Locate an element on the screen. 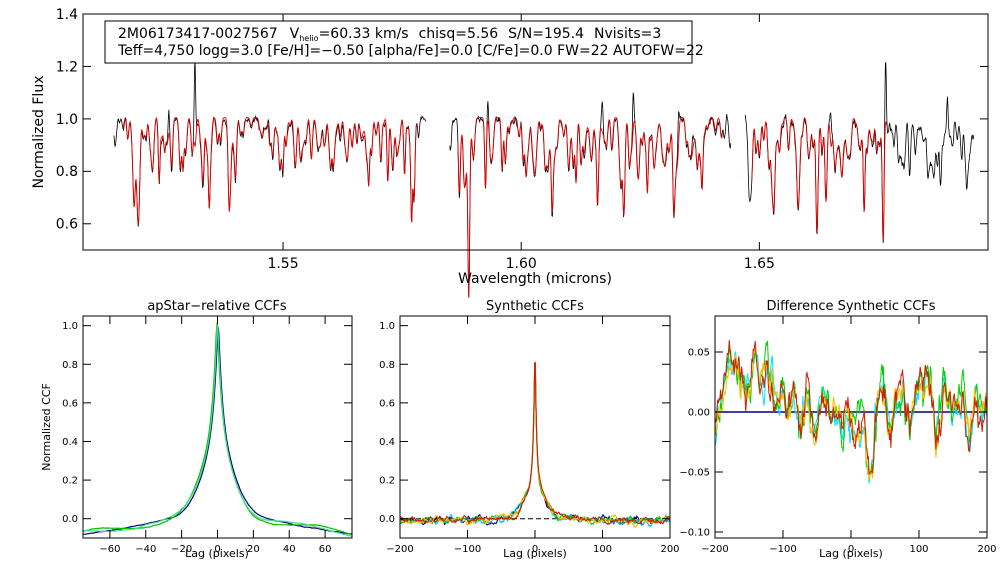  apstar-ccf-xlabel: Lag (pixels) is located at coordinates (217, 553).